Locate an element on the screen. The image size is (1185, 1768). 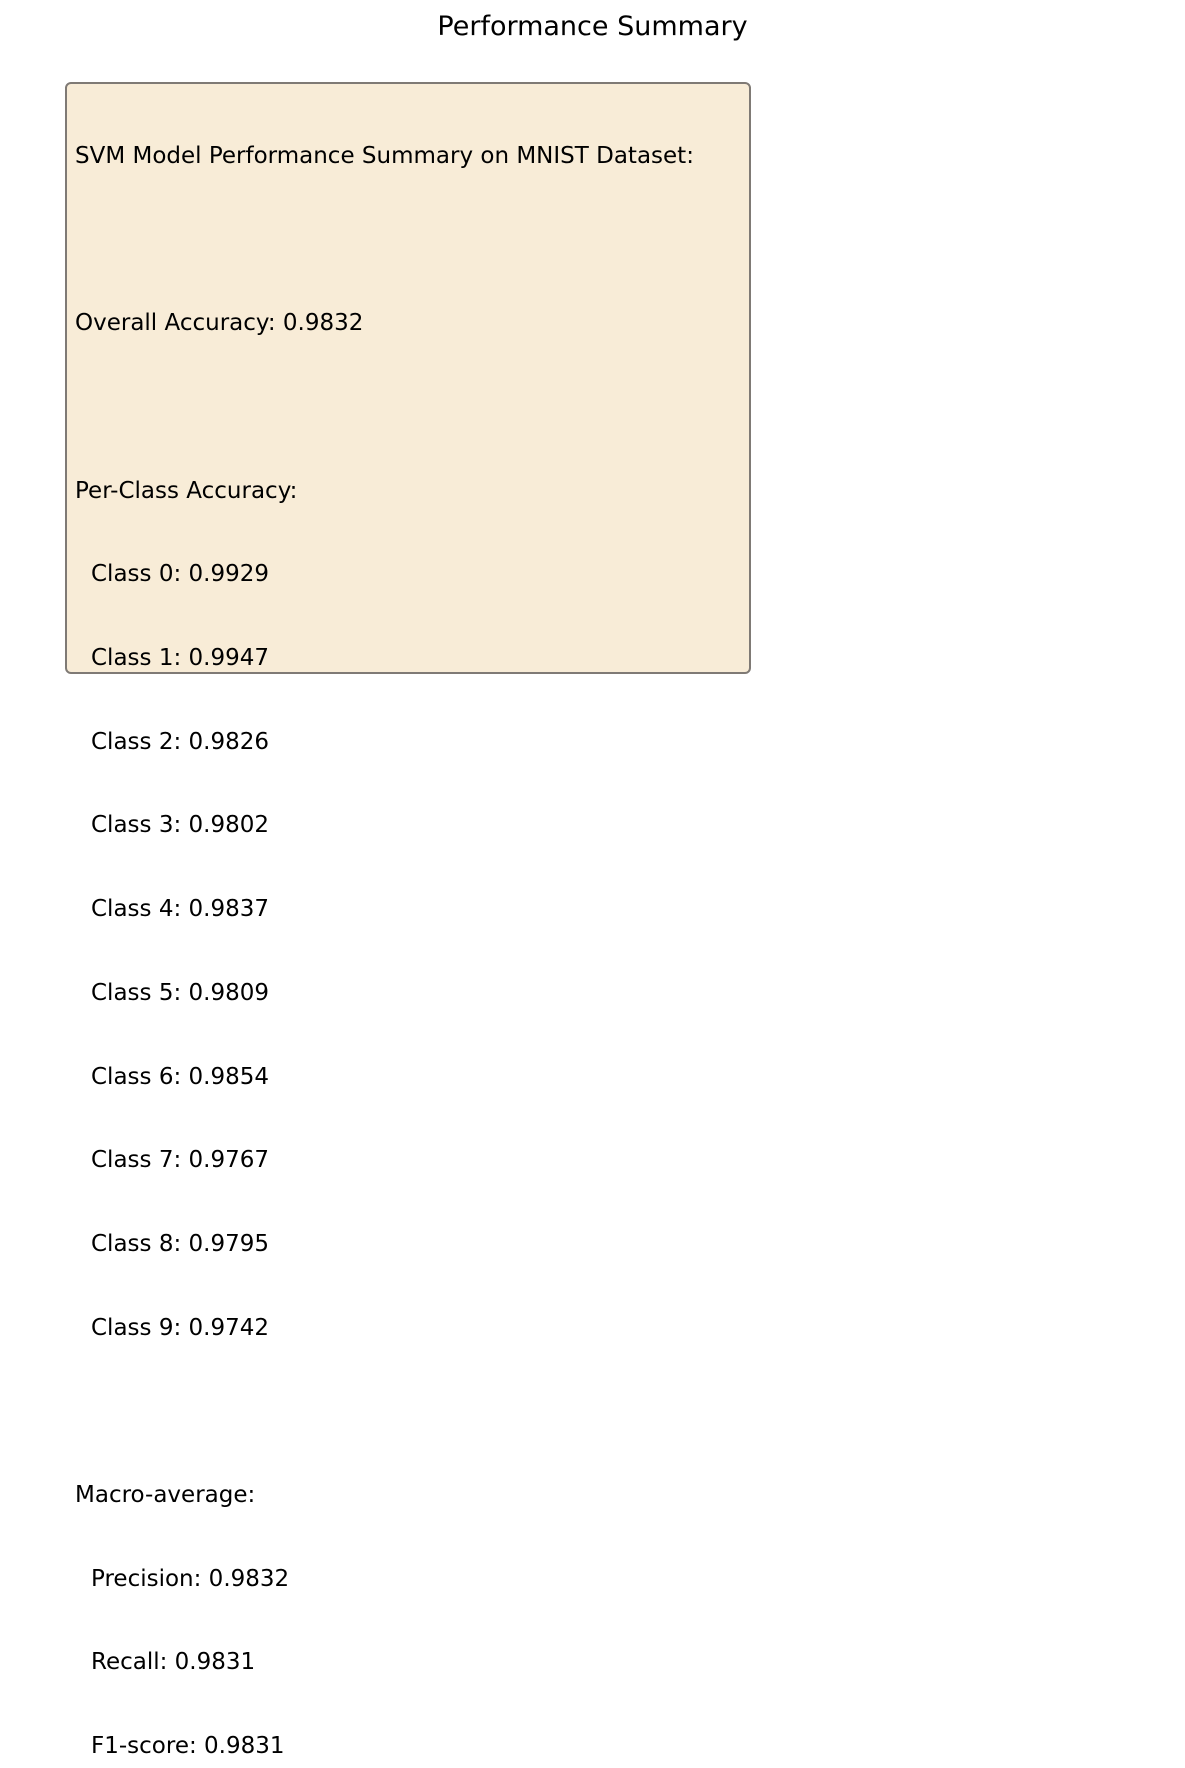
class-accuracy-line: Class 4: 0.9837 is located at coordinates (180, 909).